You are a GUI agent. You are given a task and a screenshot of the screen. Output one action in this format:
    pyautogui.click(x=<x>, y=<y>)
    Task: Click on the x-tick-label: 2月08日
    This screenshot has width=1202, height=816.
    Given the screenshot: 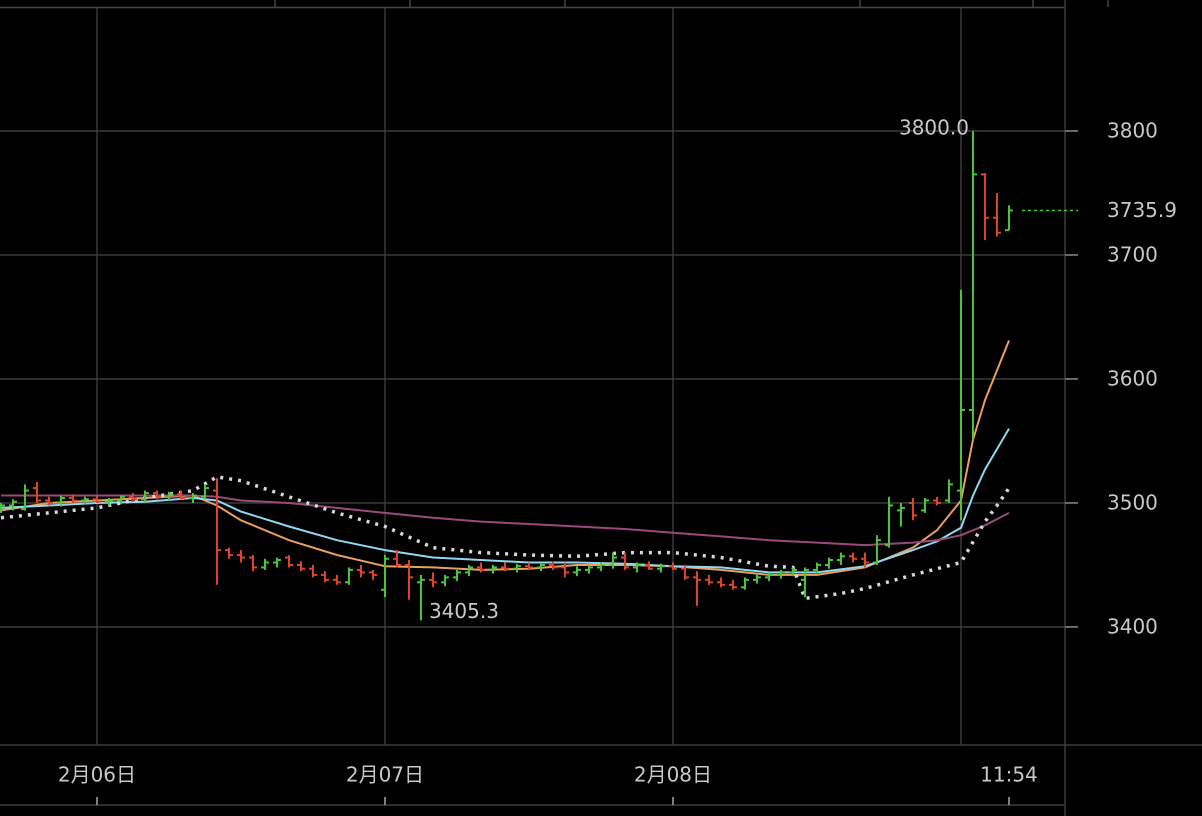 What is the action you would take?
    pyautogui.click(x=673, y=775)
    